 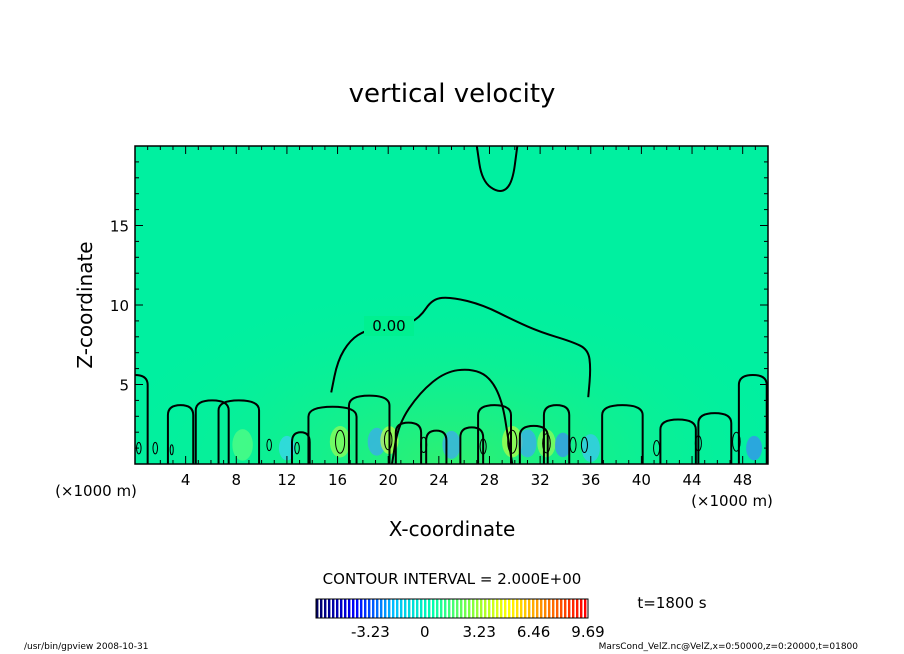 I want to click on y-tick-label: 5, so click(x=124, y=386).